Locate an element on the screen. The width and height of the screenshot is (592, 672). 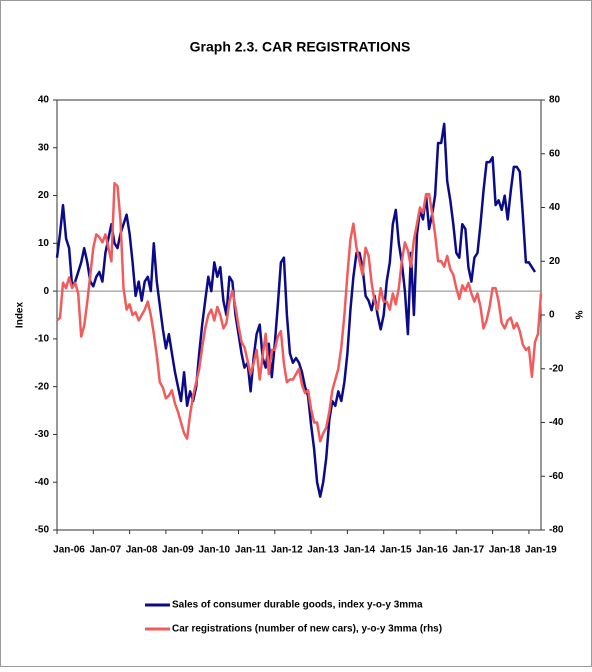
x-tick-label: Jan-06 is located at coordinates (69, 550).